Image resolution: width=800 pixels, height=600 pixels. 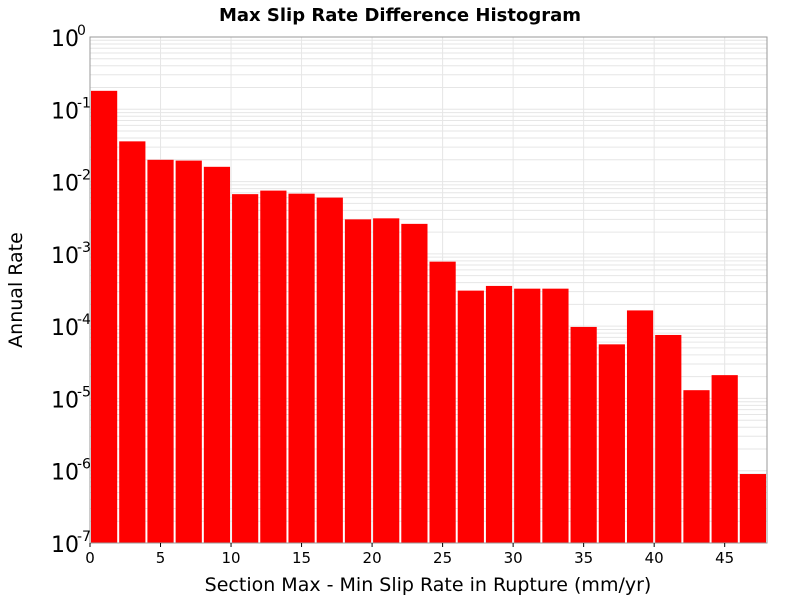 I want to click on y-tick-exponent: -4, so click(x=84, y=320).